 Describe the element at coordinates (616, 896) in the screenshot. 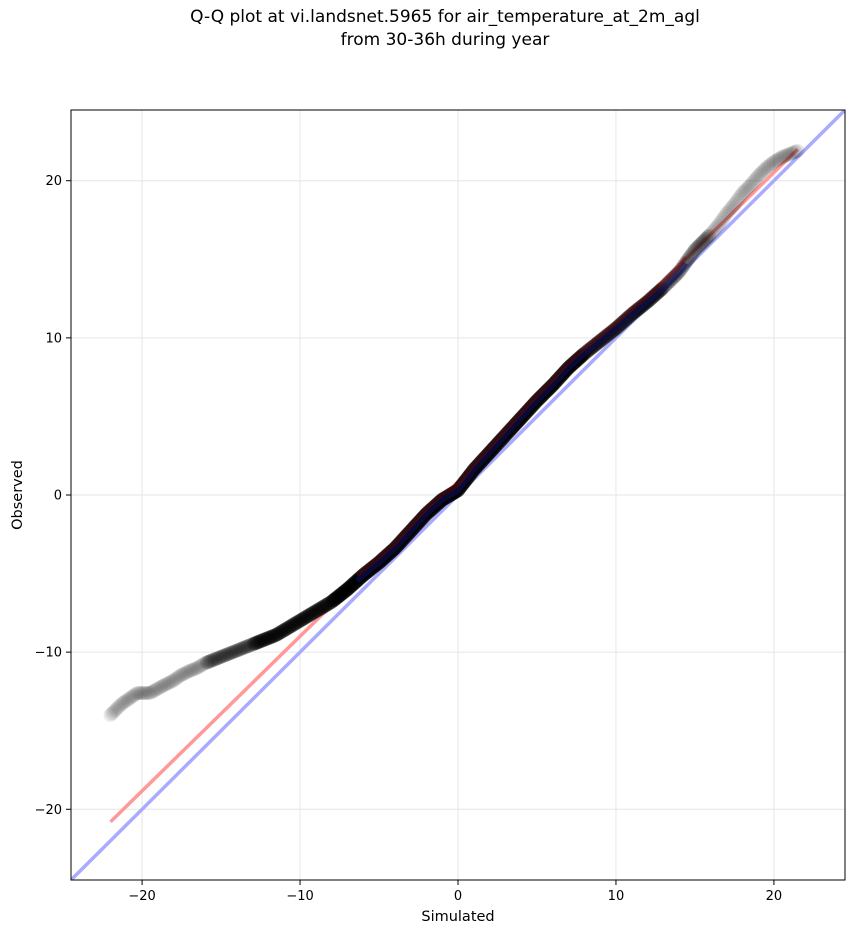

I see `x-tick-label: 10` at that location.